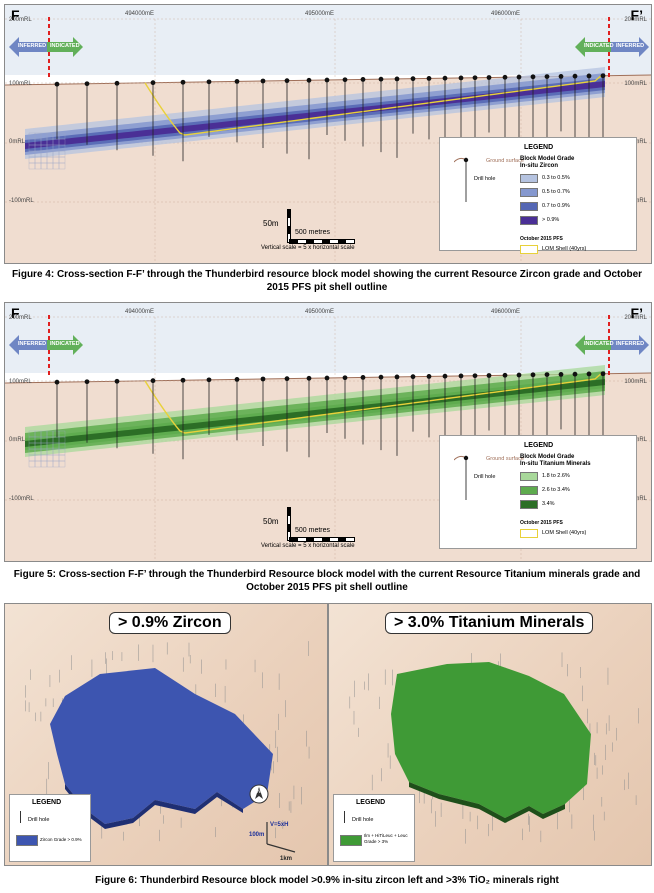 The width and height of the screenshot is (654, 893). I want to click on legend-item: 3.4%, so click(548, 504).